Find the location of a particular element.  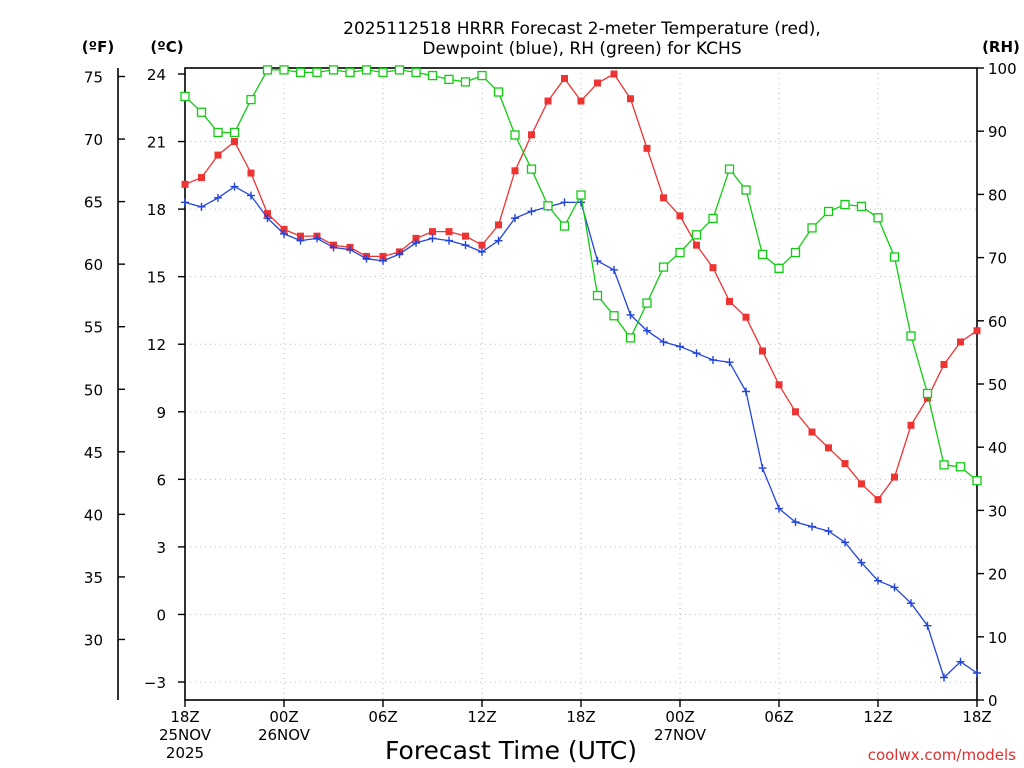

celsius-tick-label: 12 is located at coordinates (156, 345).